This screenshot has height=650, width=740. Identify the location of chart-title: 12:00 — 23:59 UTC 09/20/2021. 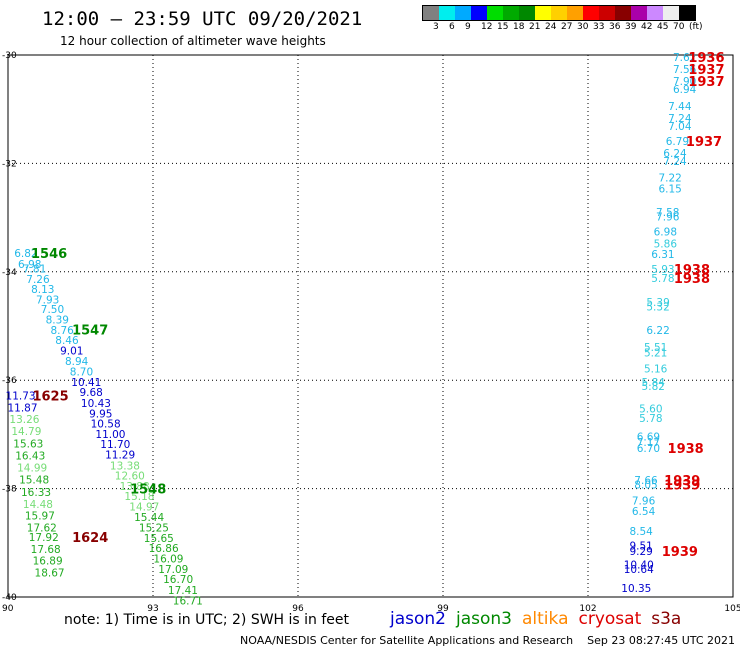
(202, 19).